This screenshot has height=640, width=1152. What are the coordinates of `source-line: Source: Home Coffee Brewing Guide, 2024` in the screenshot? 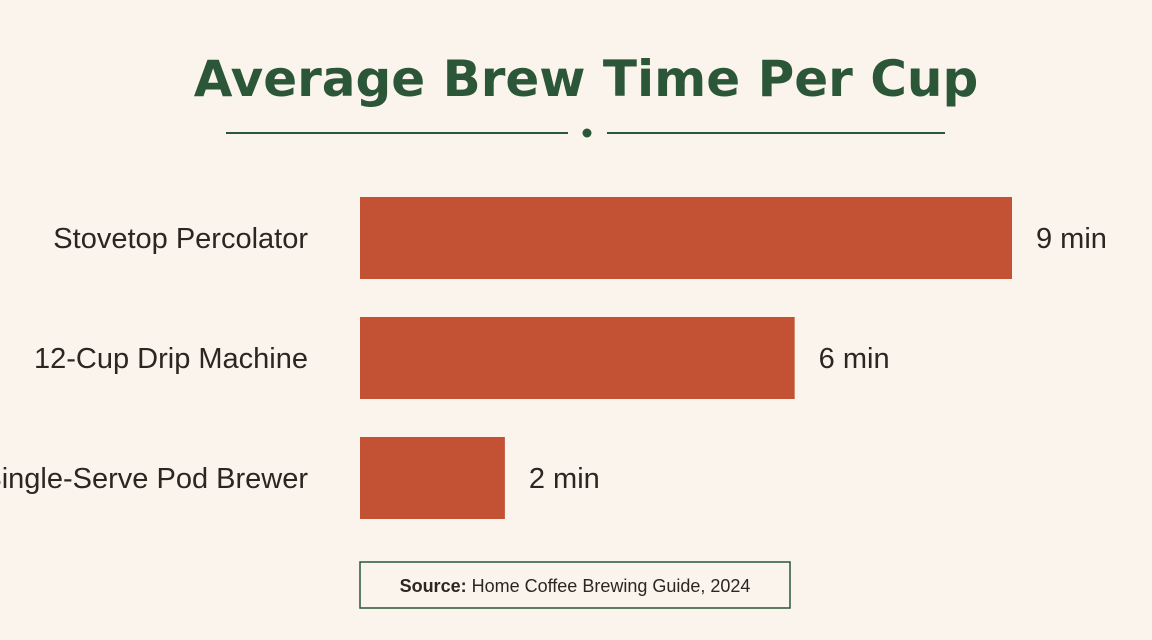 It's located at (575, 586).